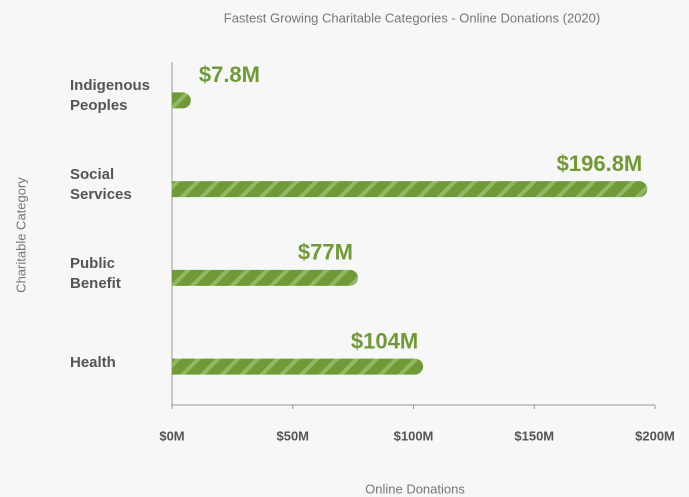 The height and width of the screenshot is (497, 689). I want to click on y-tick-label: Public Benefit, so click(95, 273).